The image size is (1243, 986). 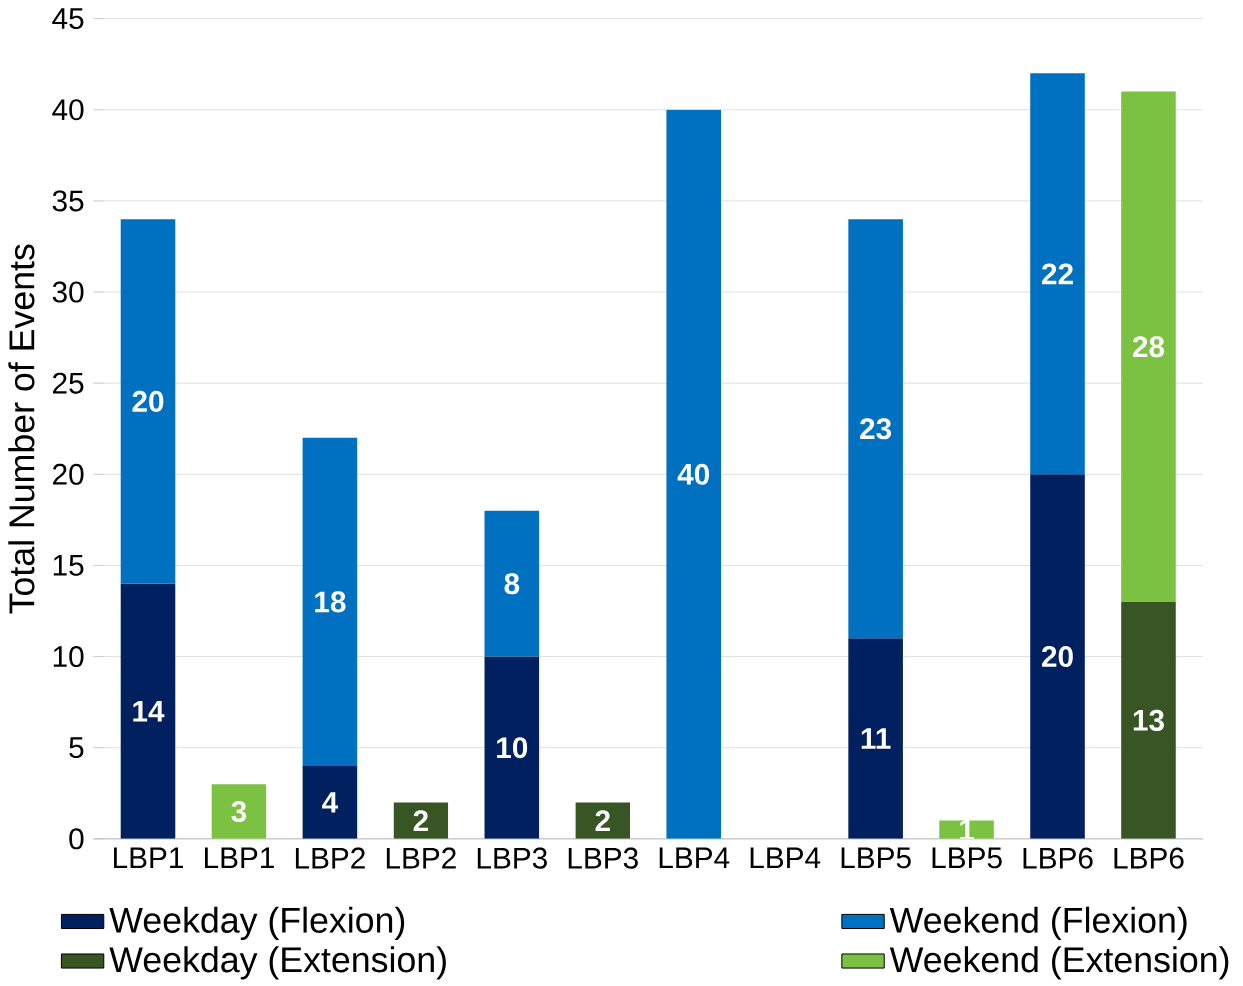 What do you see at coordinates (1038, 923) in the screenshot?
I see `legend-label: Weekend (Flexion)` at bounding box center [1038, 923].